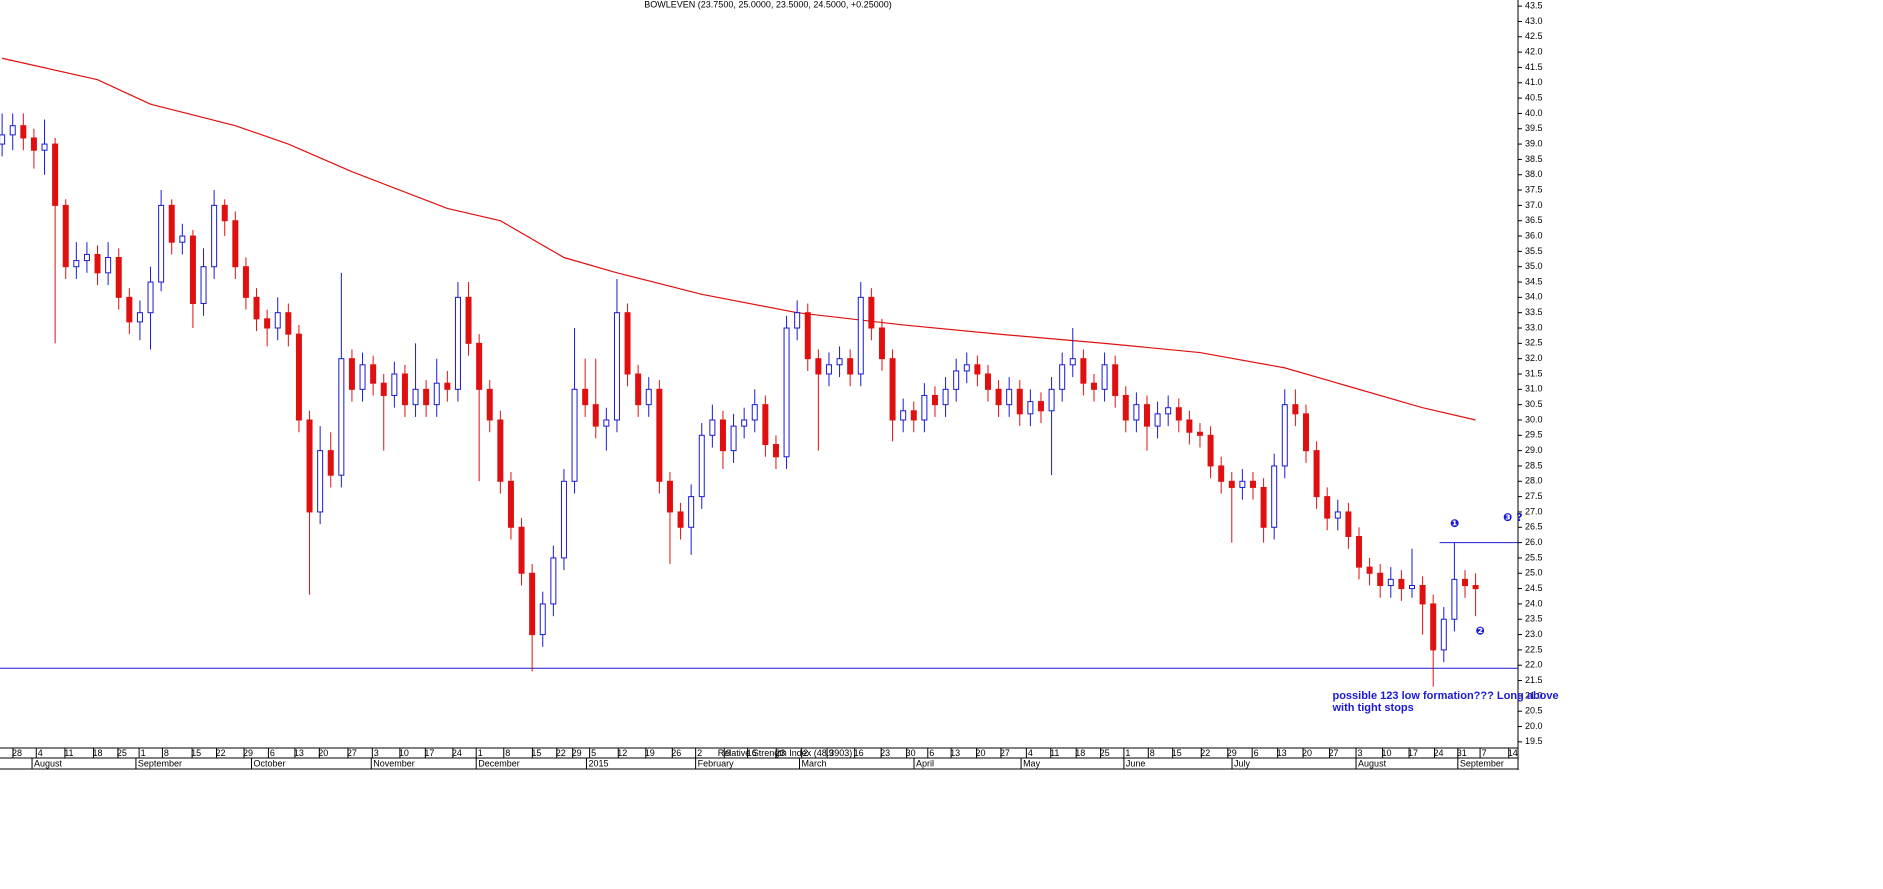 The image size is (1883, 889). What do you see at coordinates (1445, 696) in the screenshot?
I see `annotation: possible 123 low formation??? Long above` at bounding box center [1445, 696].